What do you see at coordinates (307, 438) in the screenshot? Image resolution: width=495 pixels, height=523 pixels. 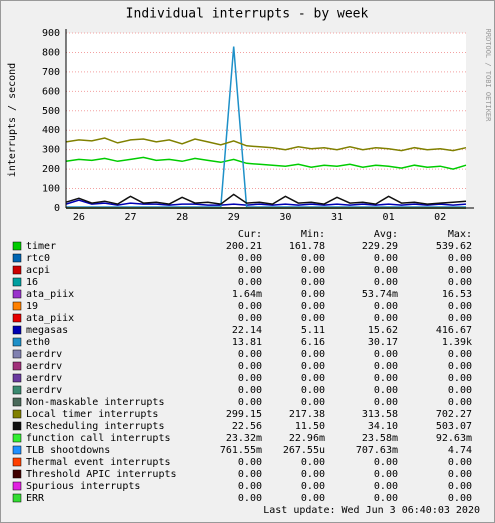 I see `legend-stat: 22.96m` at bounding box center [307, 438].